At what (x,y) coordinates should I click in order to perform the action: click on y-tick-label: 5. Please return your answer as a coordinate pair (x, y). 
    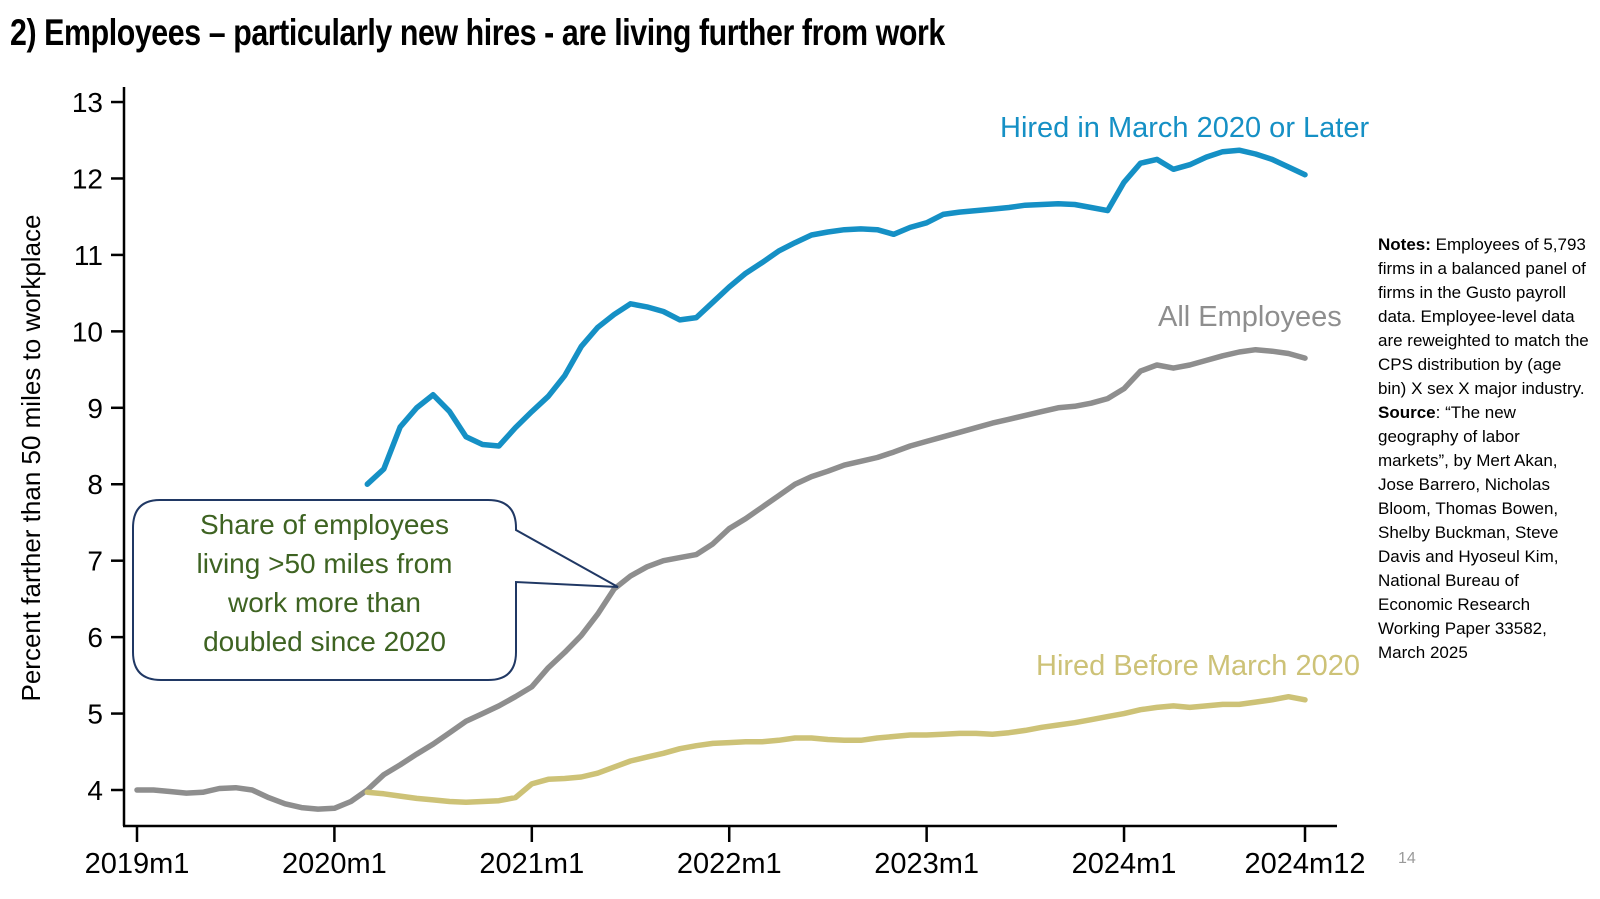
    Looking at the image, I should click on (95, 714).